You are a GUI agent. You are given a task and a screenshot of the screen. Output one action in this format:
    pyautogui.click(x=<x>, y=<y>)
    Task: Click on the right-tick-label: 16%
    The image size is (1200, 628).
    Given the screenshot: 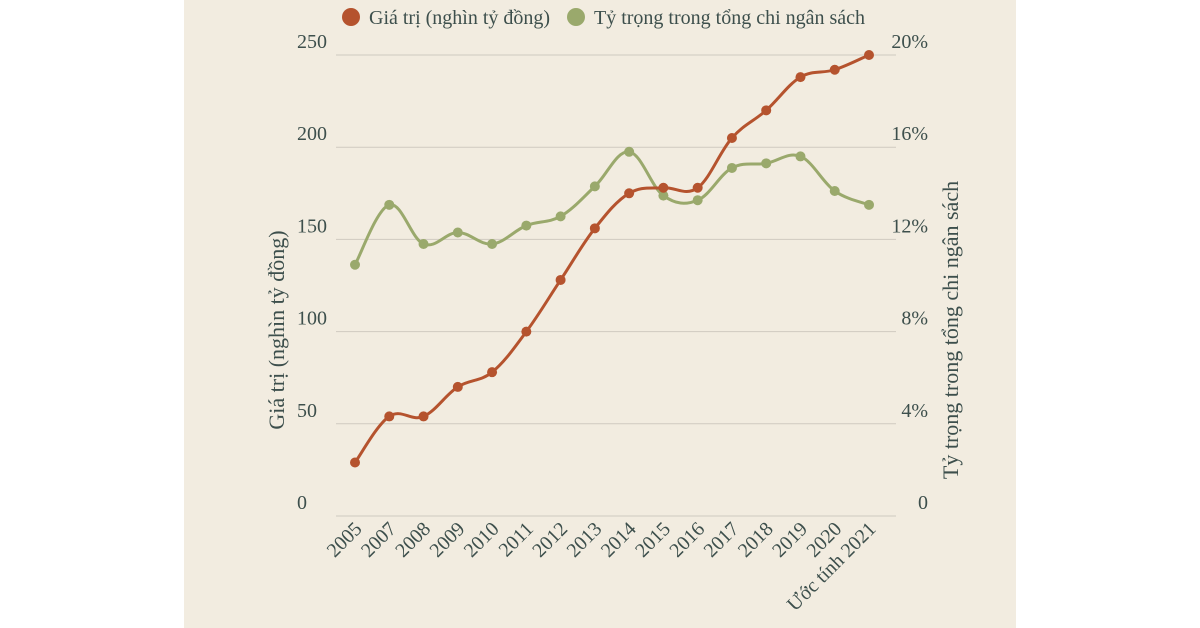 What is the action you would take?
    pyautogui.click(x=909, y=134)
    